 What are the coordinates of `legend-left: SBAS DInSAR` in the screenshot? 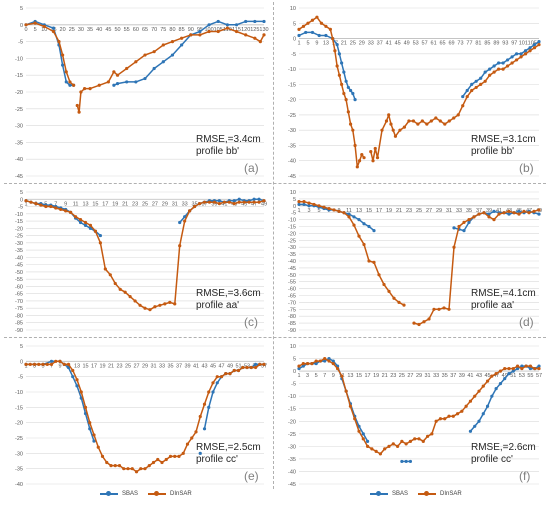 It's located at (146, 494).